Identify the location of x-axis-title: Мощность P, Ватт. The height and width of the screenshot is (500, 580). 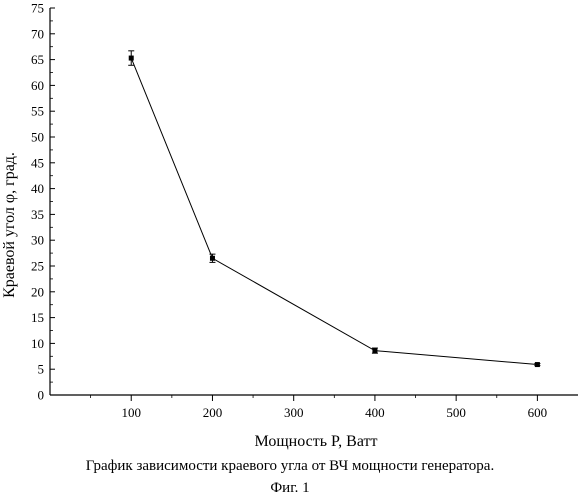
(316, 441).